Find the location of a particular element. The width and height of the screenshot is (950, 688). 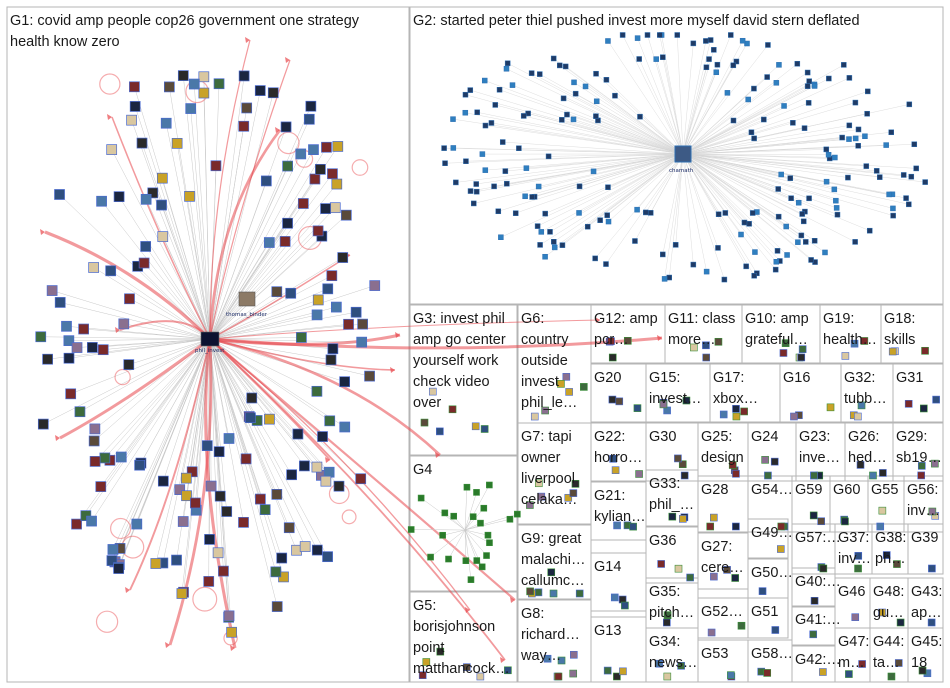

group-node-g18 is located at coordinates (892, 351).